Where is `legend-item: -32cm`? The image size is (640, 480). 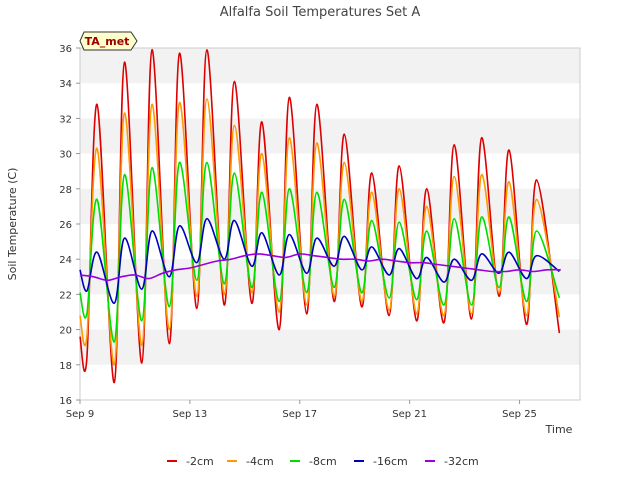 legend-item: -32cm is located at coordinates (452, 461).